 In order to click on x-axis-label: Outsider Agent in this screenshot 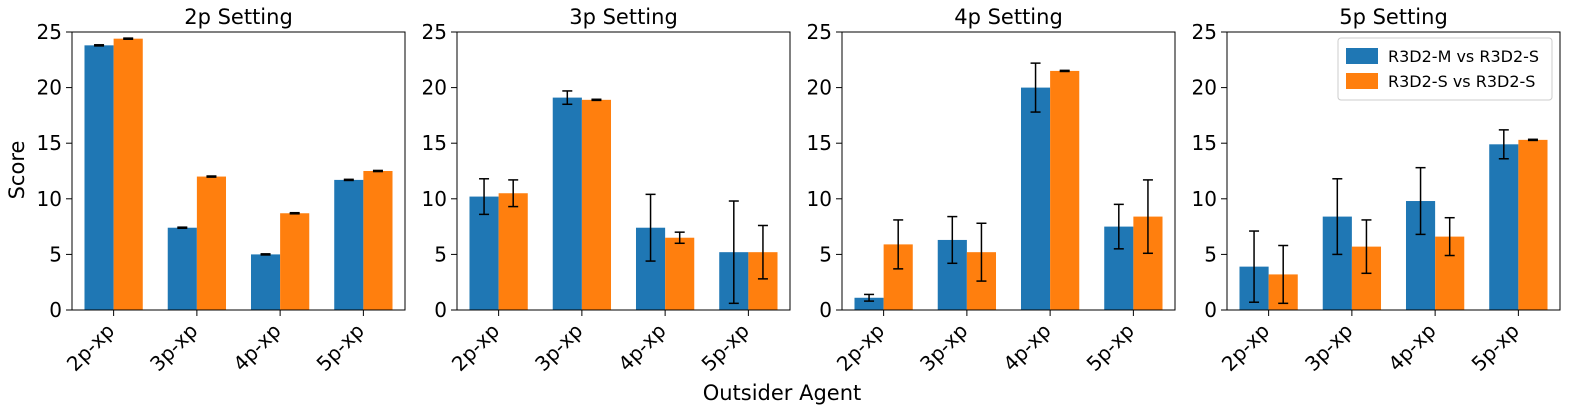, I will do `click(782, 393)`.